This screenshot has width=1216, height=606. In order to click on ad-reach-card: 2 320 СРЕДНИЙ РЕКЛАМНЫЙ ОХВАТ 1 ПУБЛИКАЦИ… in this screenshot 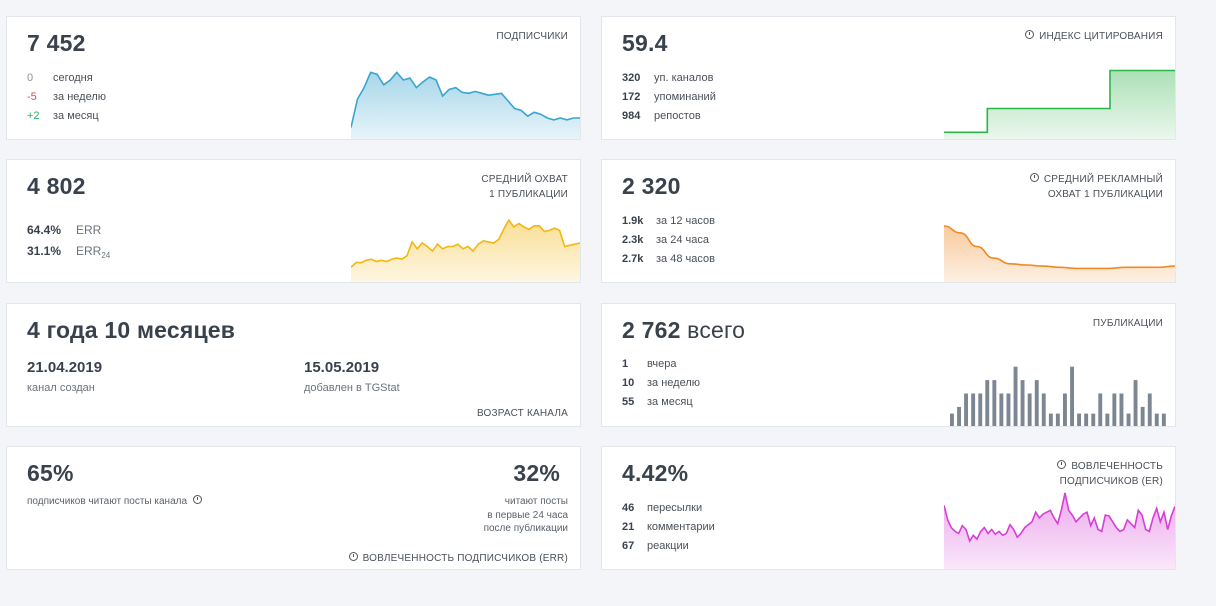, I will do `click(888, 221)`.